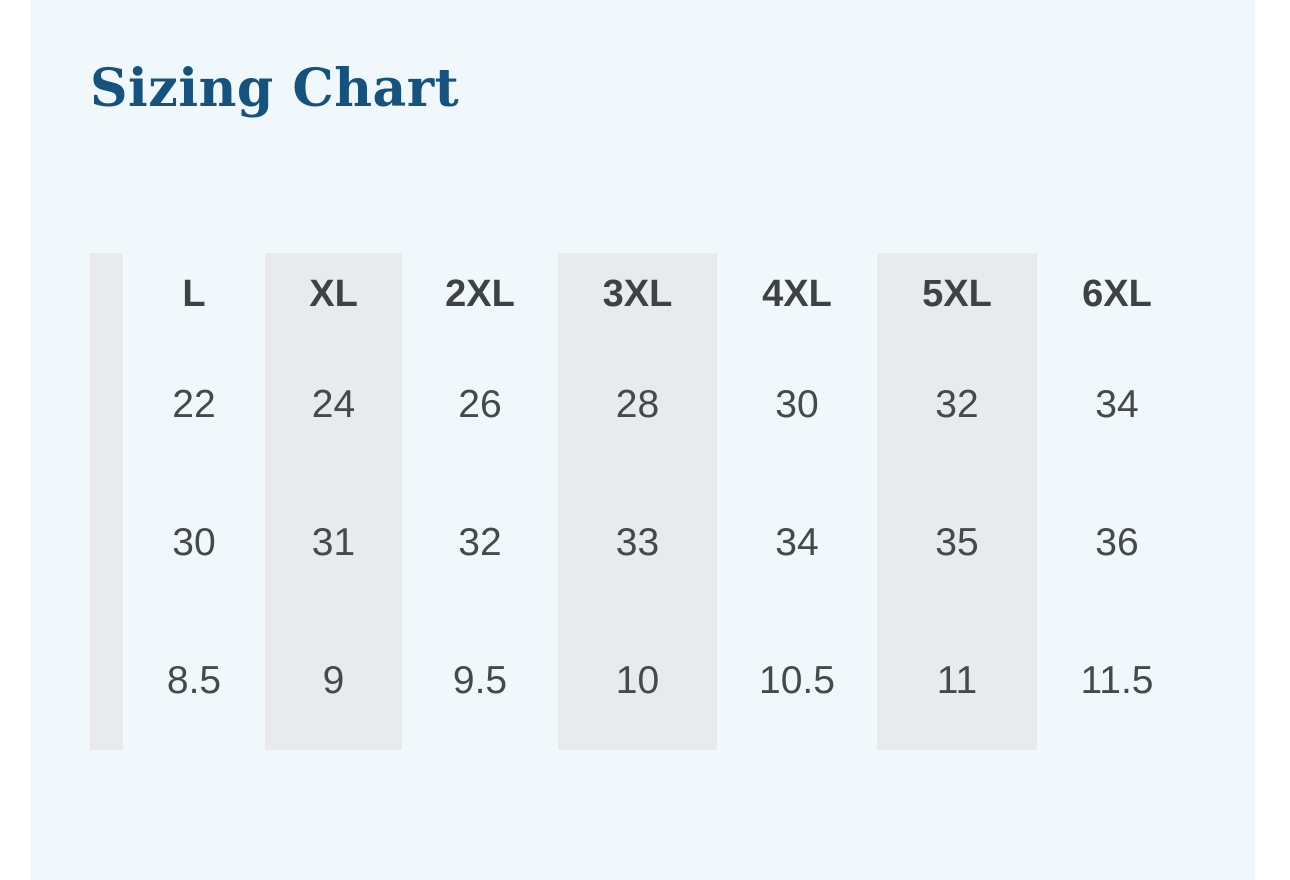 The width and height of the screenshot is (1290, 880). Describe the element at coordinates (797, 680) in the screenshot. I see `table-cell: 10.5` at that location.